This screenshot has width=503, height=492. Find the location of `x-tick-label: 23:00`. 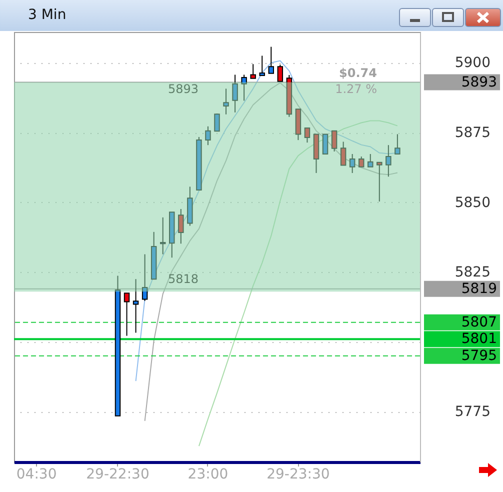

x-tick-label: 23:00 is located at coordinates (208, 474).